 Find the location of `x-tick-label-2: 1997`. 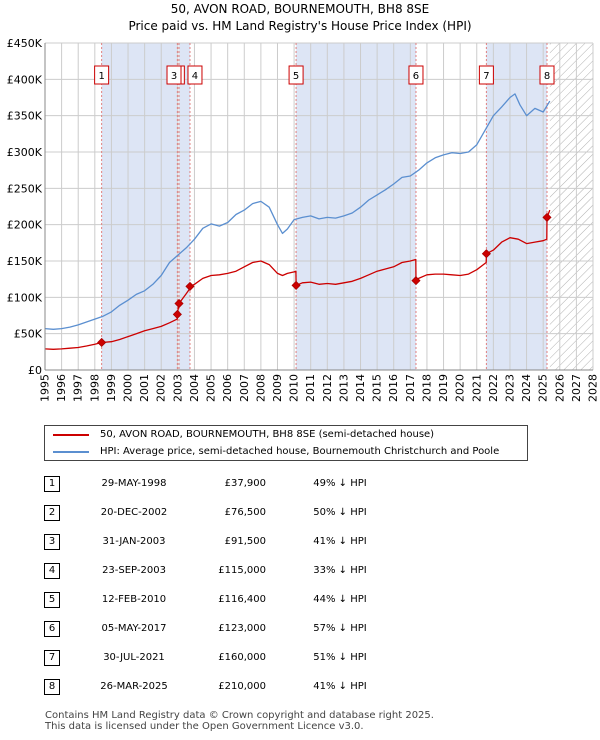

x-tick-label-2: 1997 is located at coordinates (78, 388).